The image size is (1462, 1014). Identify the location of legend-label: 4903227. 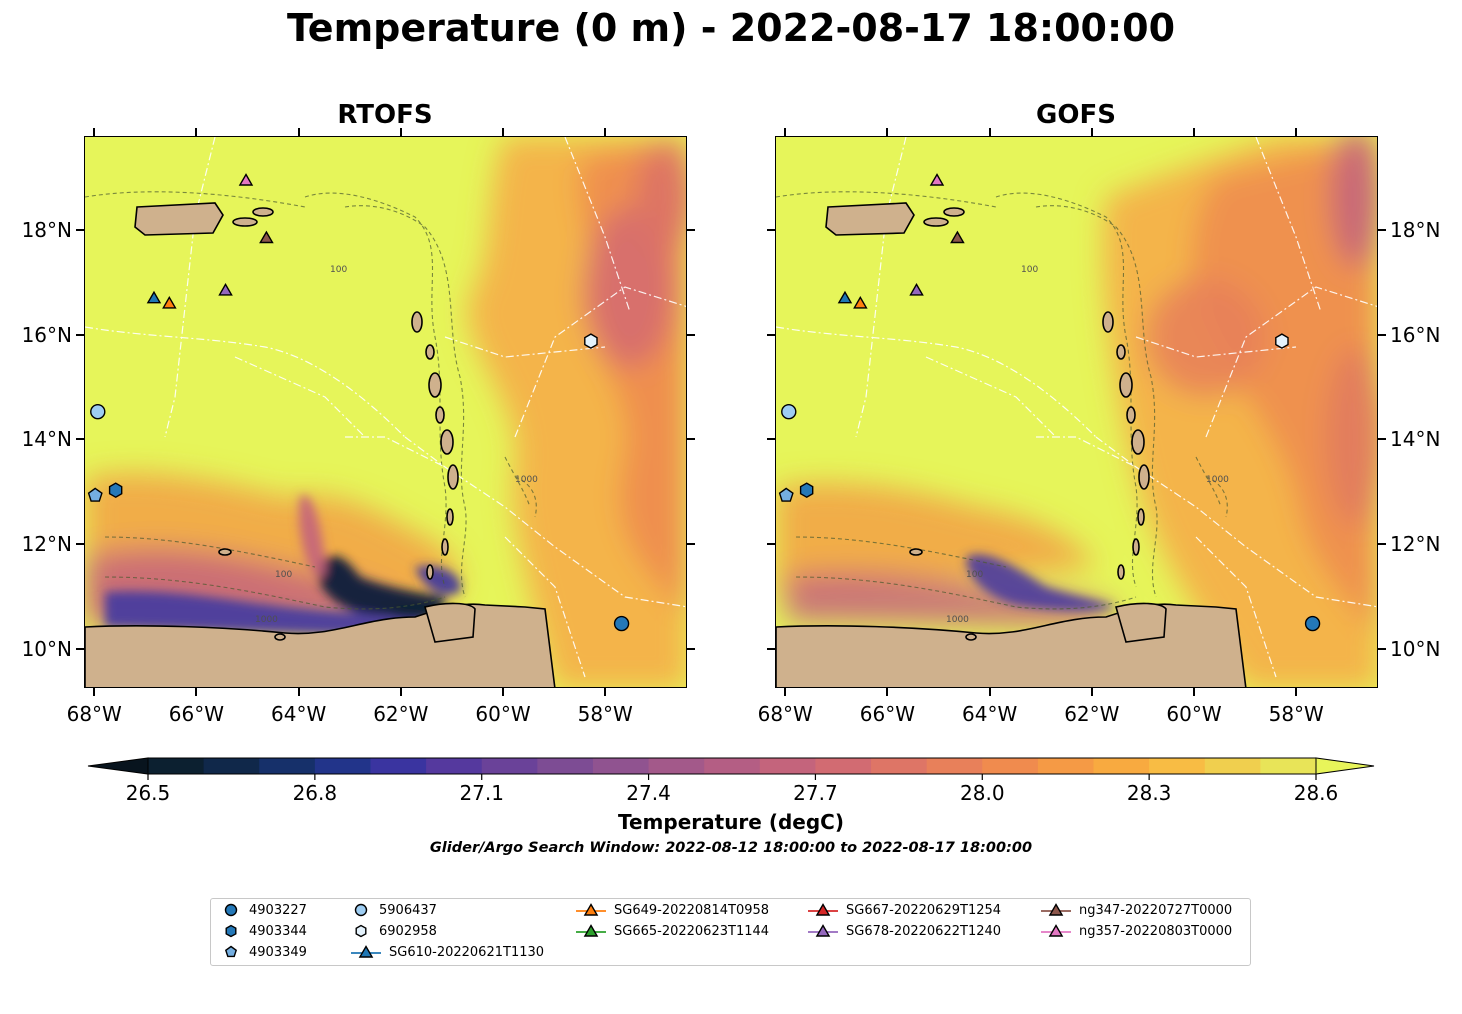
(278, 910).